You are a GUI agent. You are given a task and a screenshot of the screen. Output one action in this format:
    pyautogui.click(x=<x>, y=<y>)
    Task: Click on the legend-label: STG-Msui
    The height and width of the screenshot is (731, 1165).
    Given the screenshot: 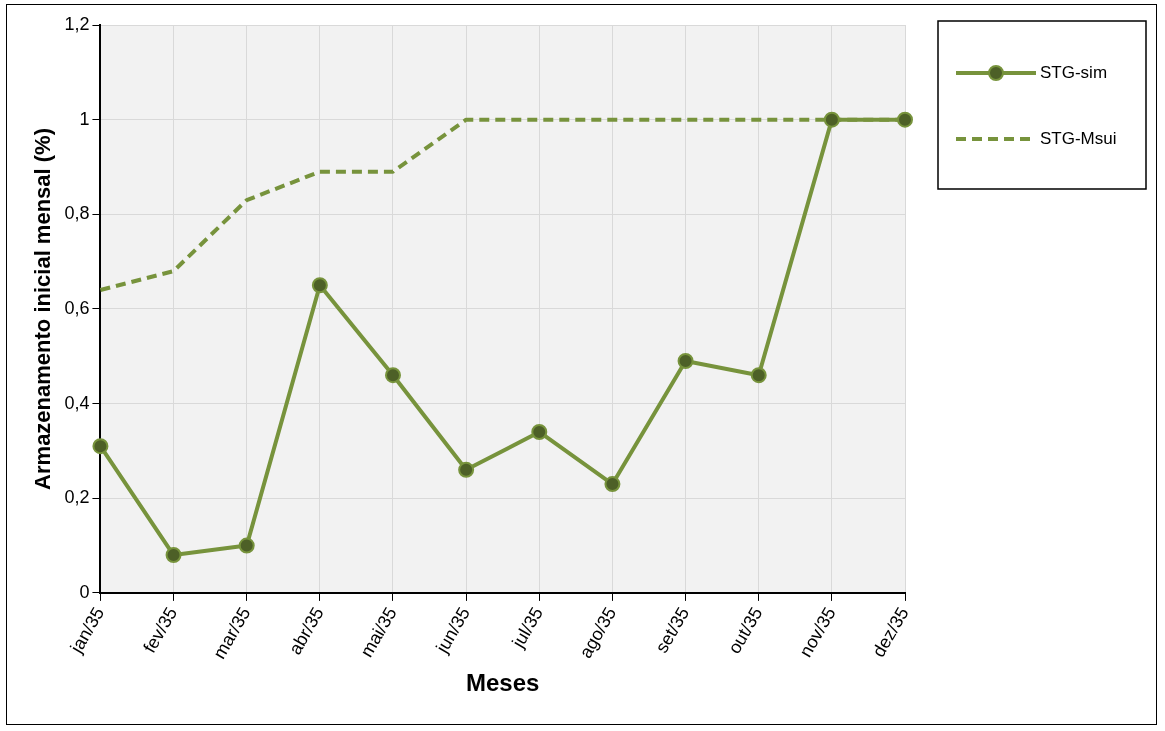 What is the action you would take?
    pyautogui.click(x=1078, y=138)
    